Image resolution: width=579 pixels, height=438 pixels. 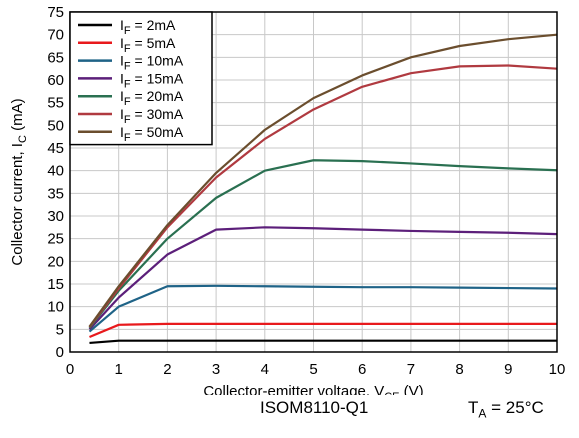 I want to click on x-tick-label: 8, so click(x=459, y=369).